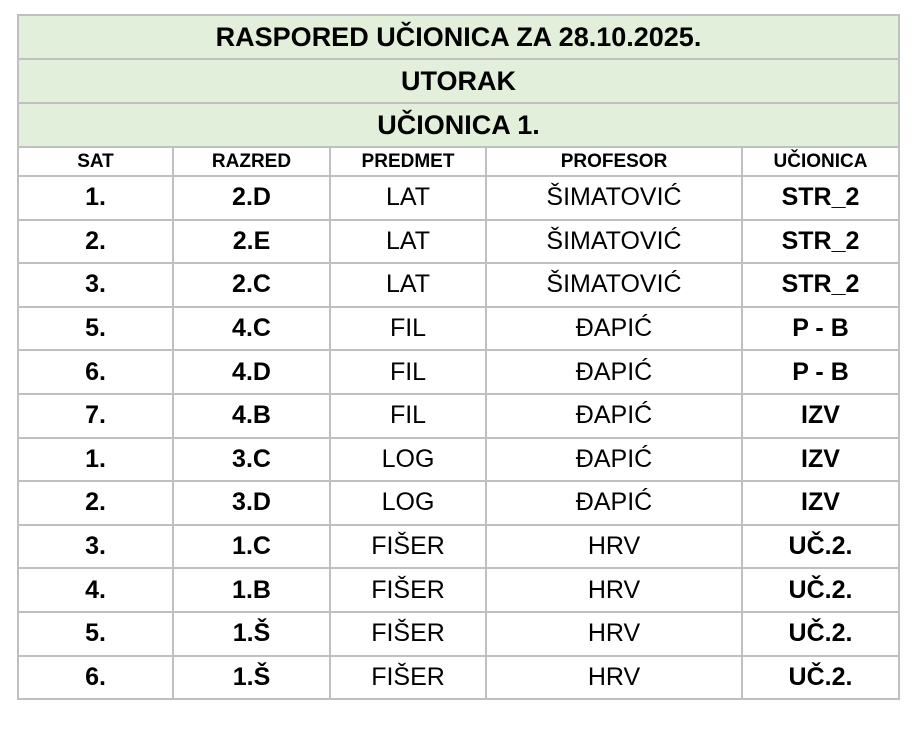 This screenshot has height=742, width=919. I want to click on table-cell: 2.D, so click(251, 198).